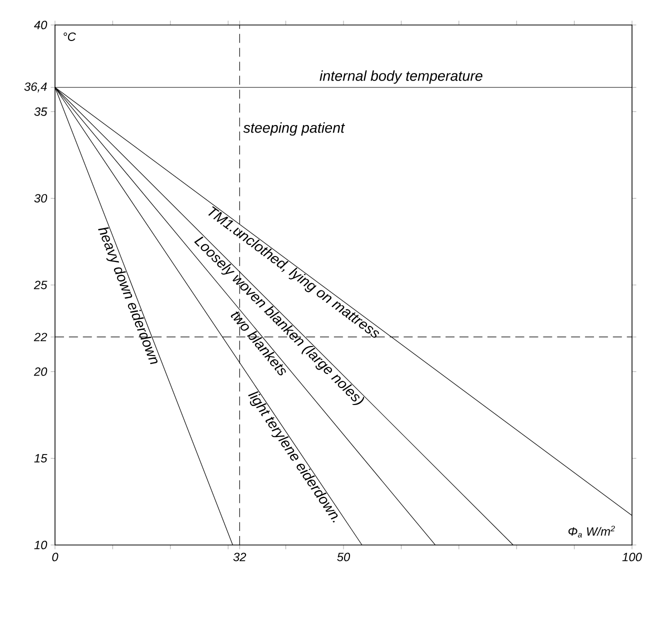 This screenshot has height=641, width=657. Describe the element at coordinates (41, 545) in the screenshot. I see `y-tick-label: 10` at that location.